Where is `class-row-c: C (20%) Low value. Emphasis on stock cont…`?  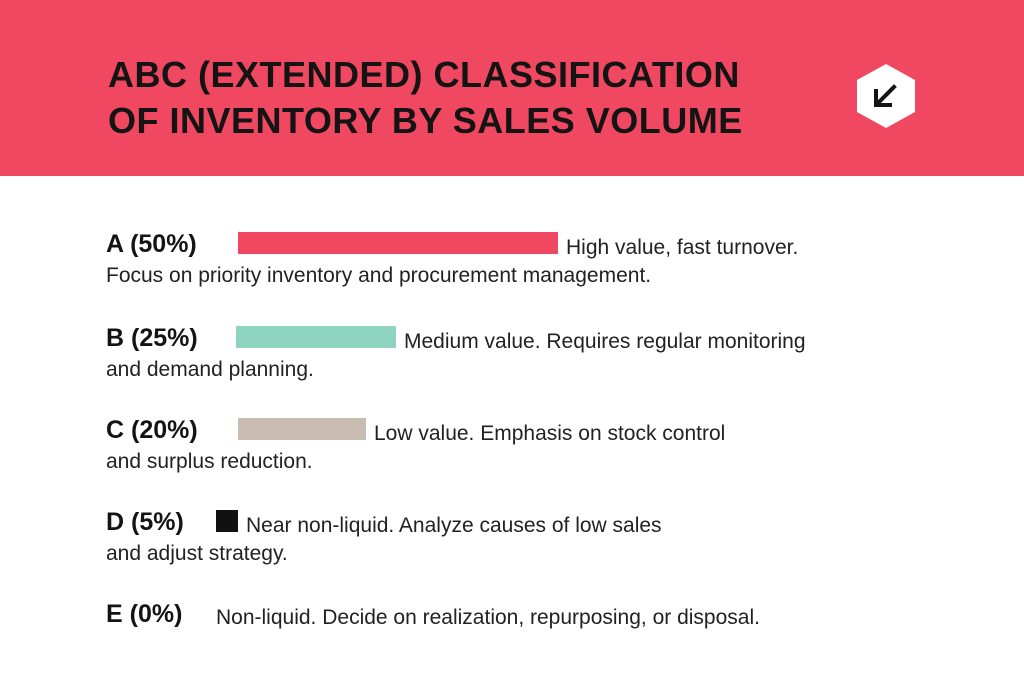
class-row-c: C (20%) Low value. Emphasis on stock cont… is located at coordinates (526, 441).